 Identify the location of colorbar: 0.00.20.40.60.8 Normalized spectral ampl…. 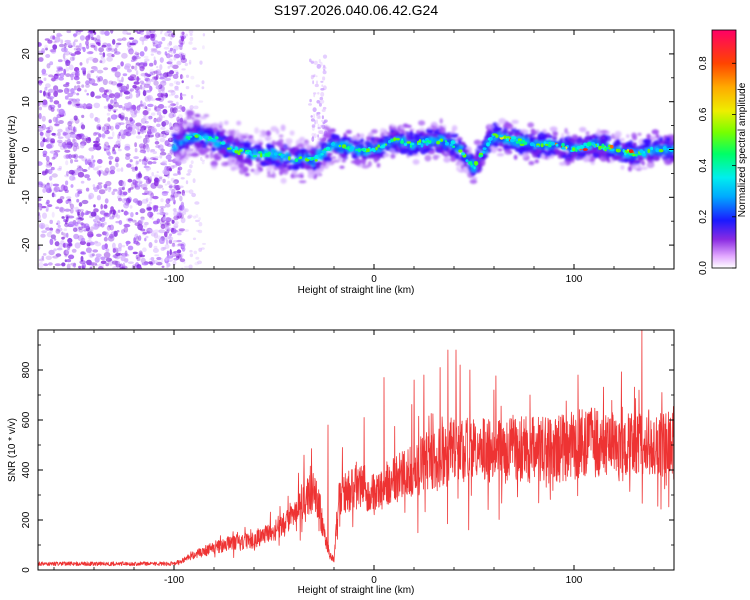
(723, 152).